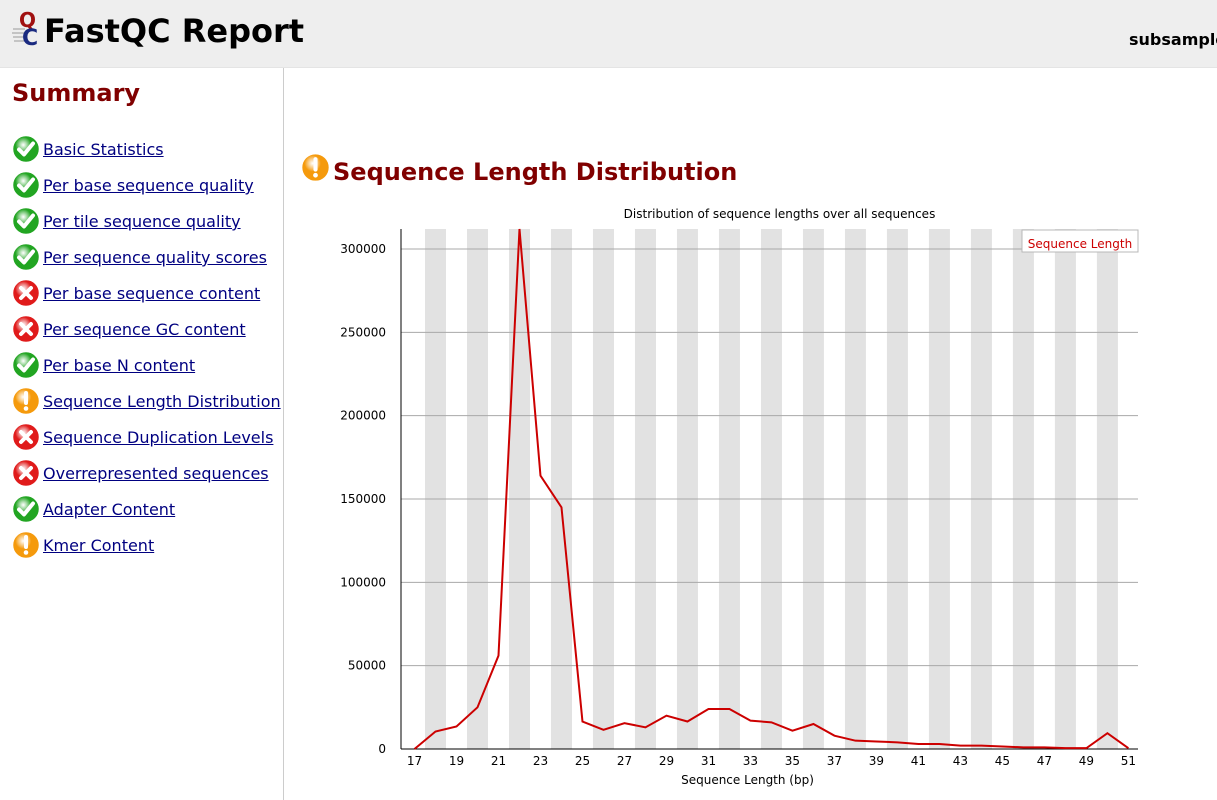  I want to click on y-tick-label: 0, so click(382, 749).